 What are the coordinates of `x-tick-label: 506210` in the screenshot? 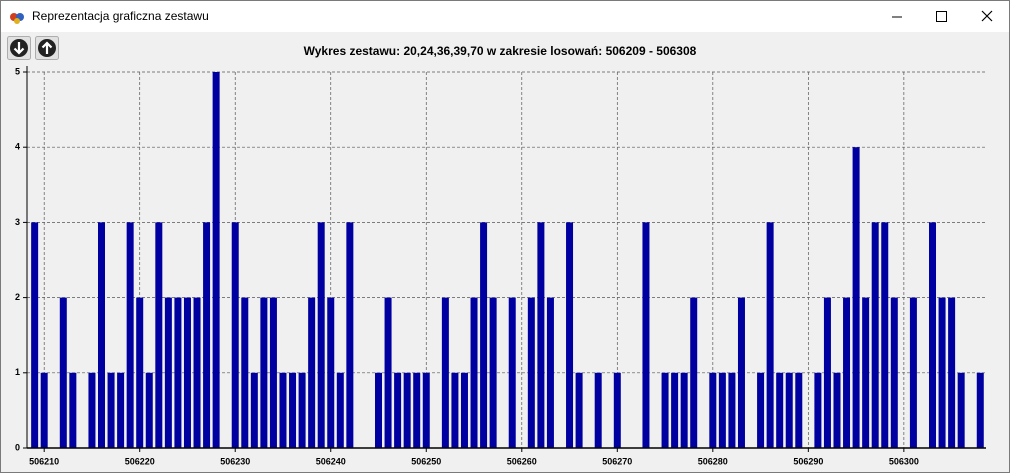 It's located at (44, 461).